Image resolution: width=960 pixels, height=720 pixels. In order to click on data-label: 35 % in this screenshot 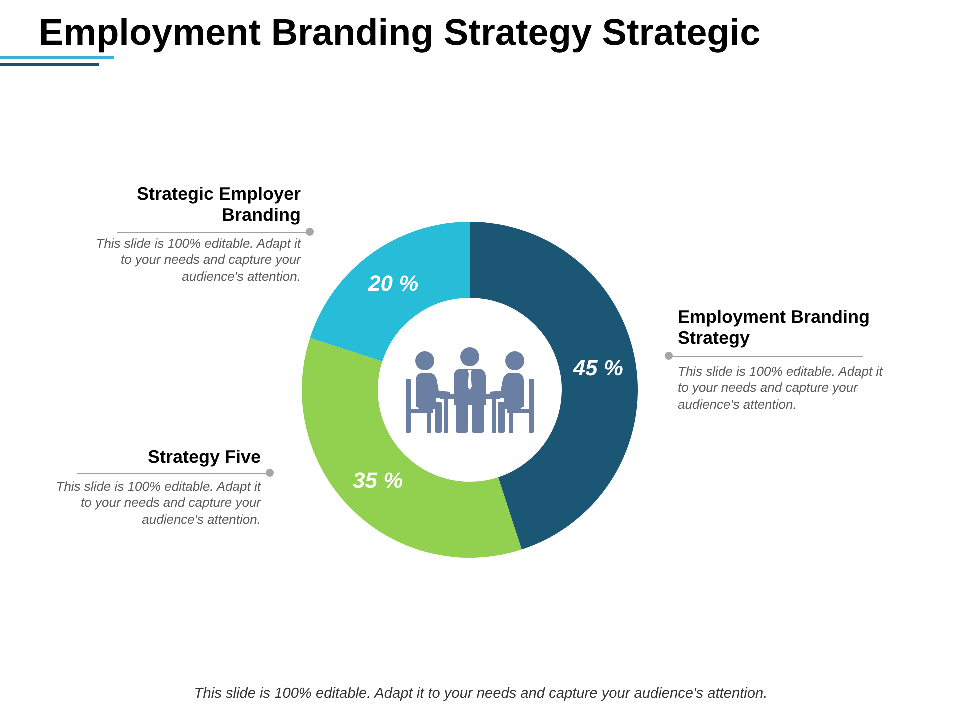, I will do `click(378, 480)`.